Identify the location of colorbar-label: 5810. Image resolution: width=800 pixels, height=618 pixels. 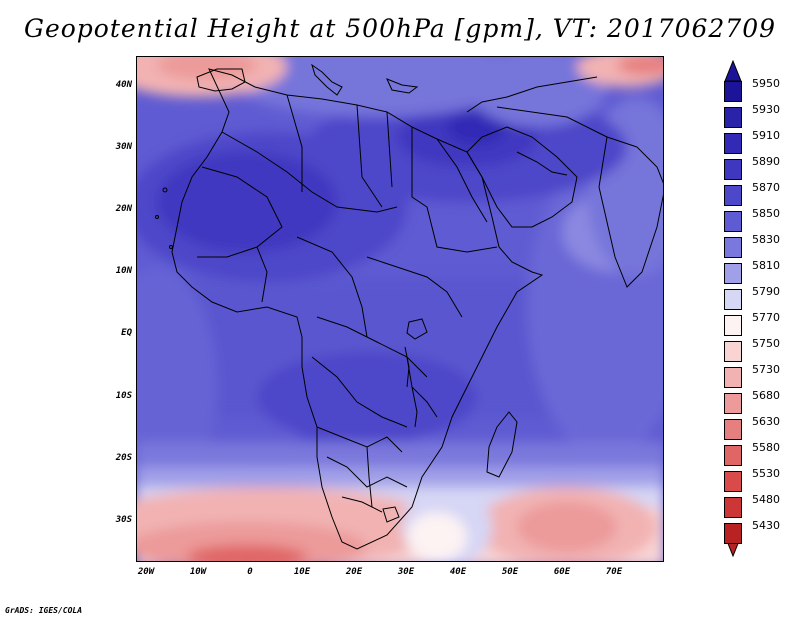
(766, 265).